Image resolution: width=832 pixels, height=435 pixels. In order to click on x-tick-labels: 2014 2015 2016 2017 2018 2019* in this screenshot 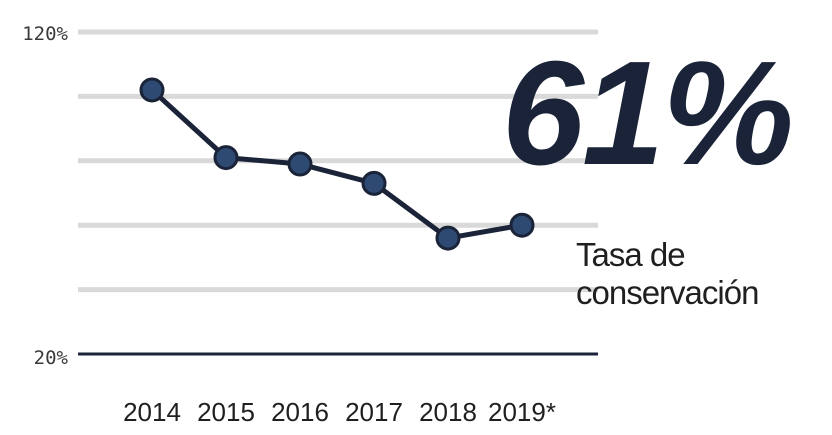, I will do `click(339, 412)`.